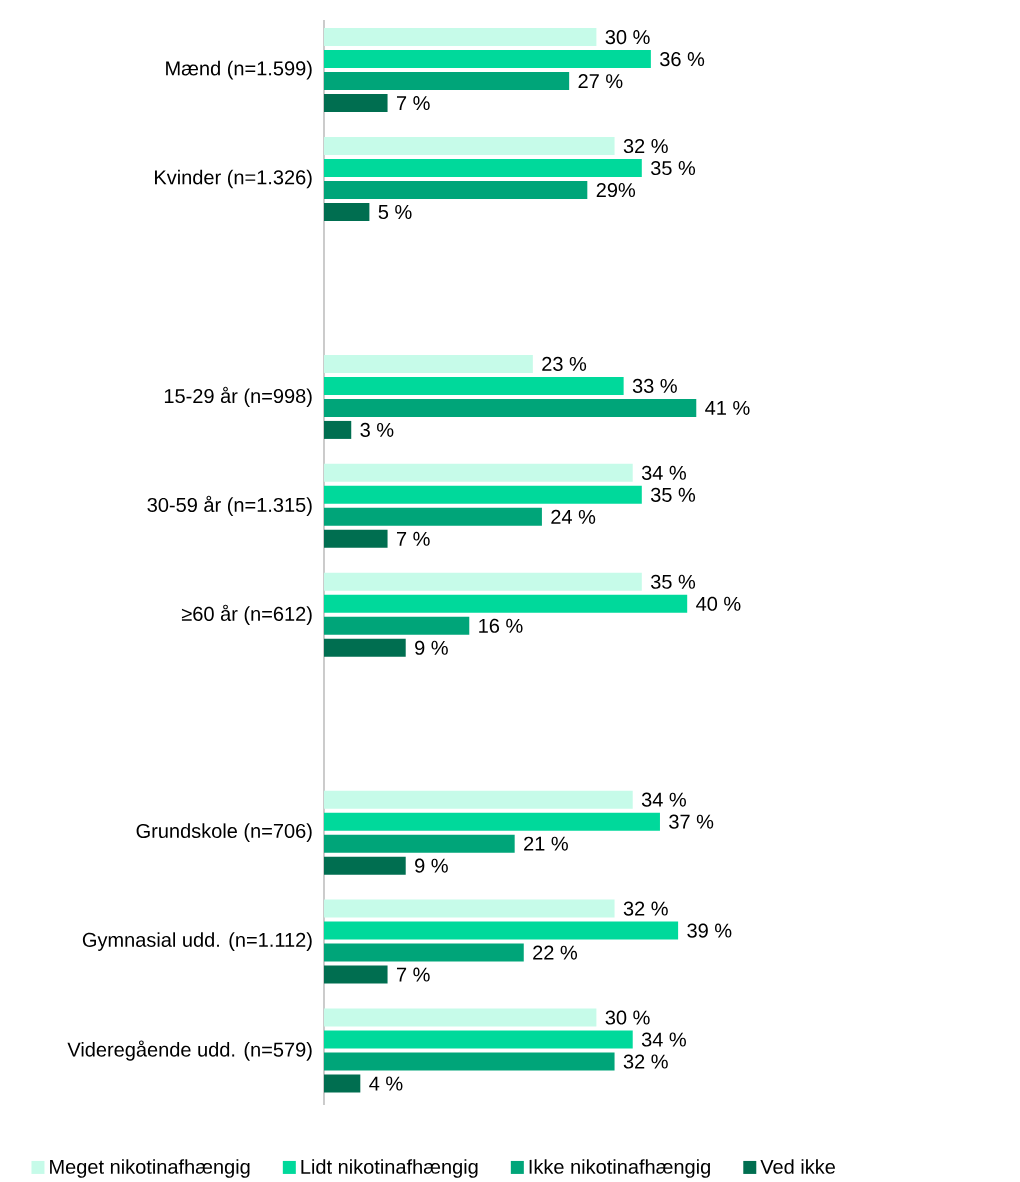 The height and width of the screenshot is (1182, 1020). I want to click on legend-label: Meget nikotinafhængig, so click(150, 1168).